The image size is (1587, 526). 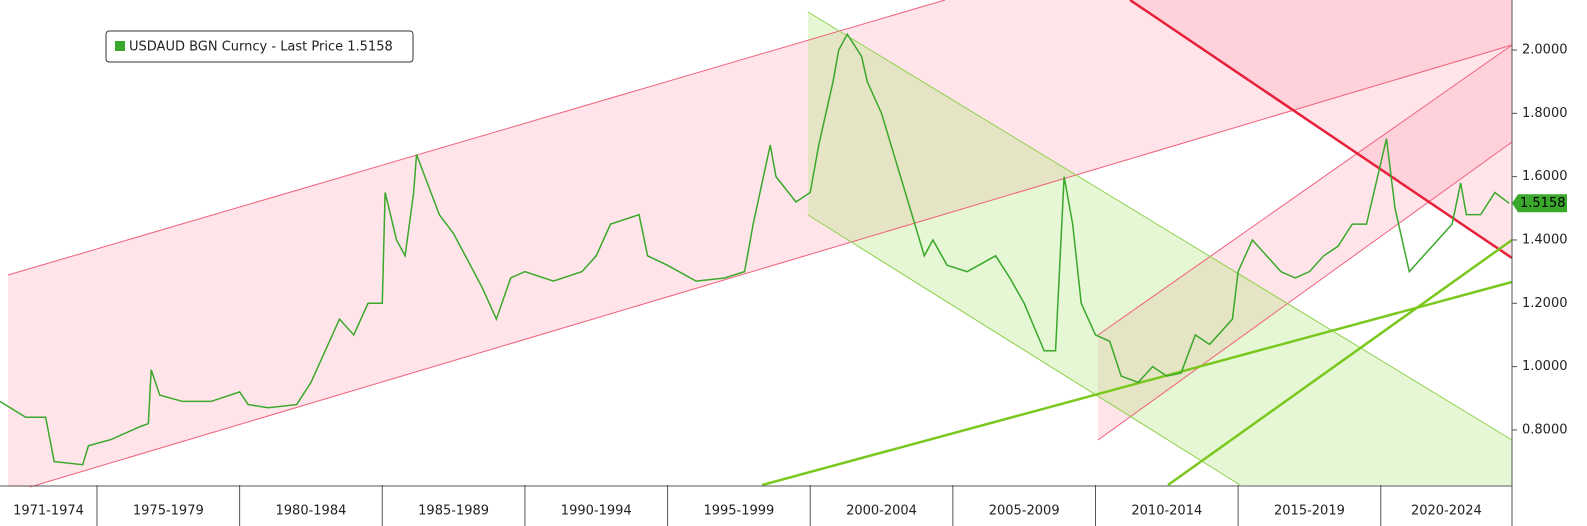 What do you see at coordinates (1545, 366) in the screenshot?
I see `y-tick-label: 1.0000` at bounding box center [1545, 366].